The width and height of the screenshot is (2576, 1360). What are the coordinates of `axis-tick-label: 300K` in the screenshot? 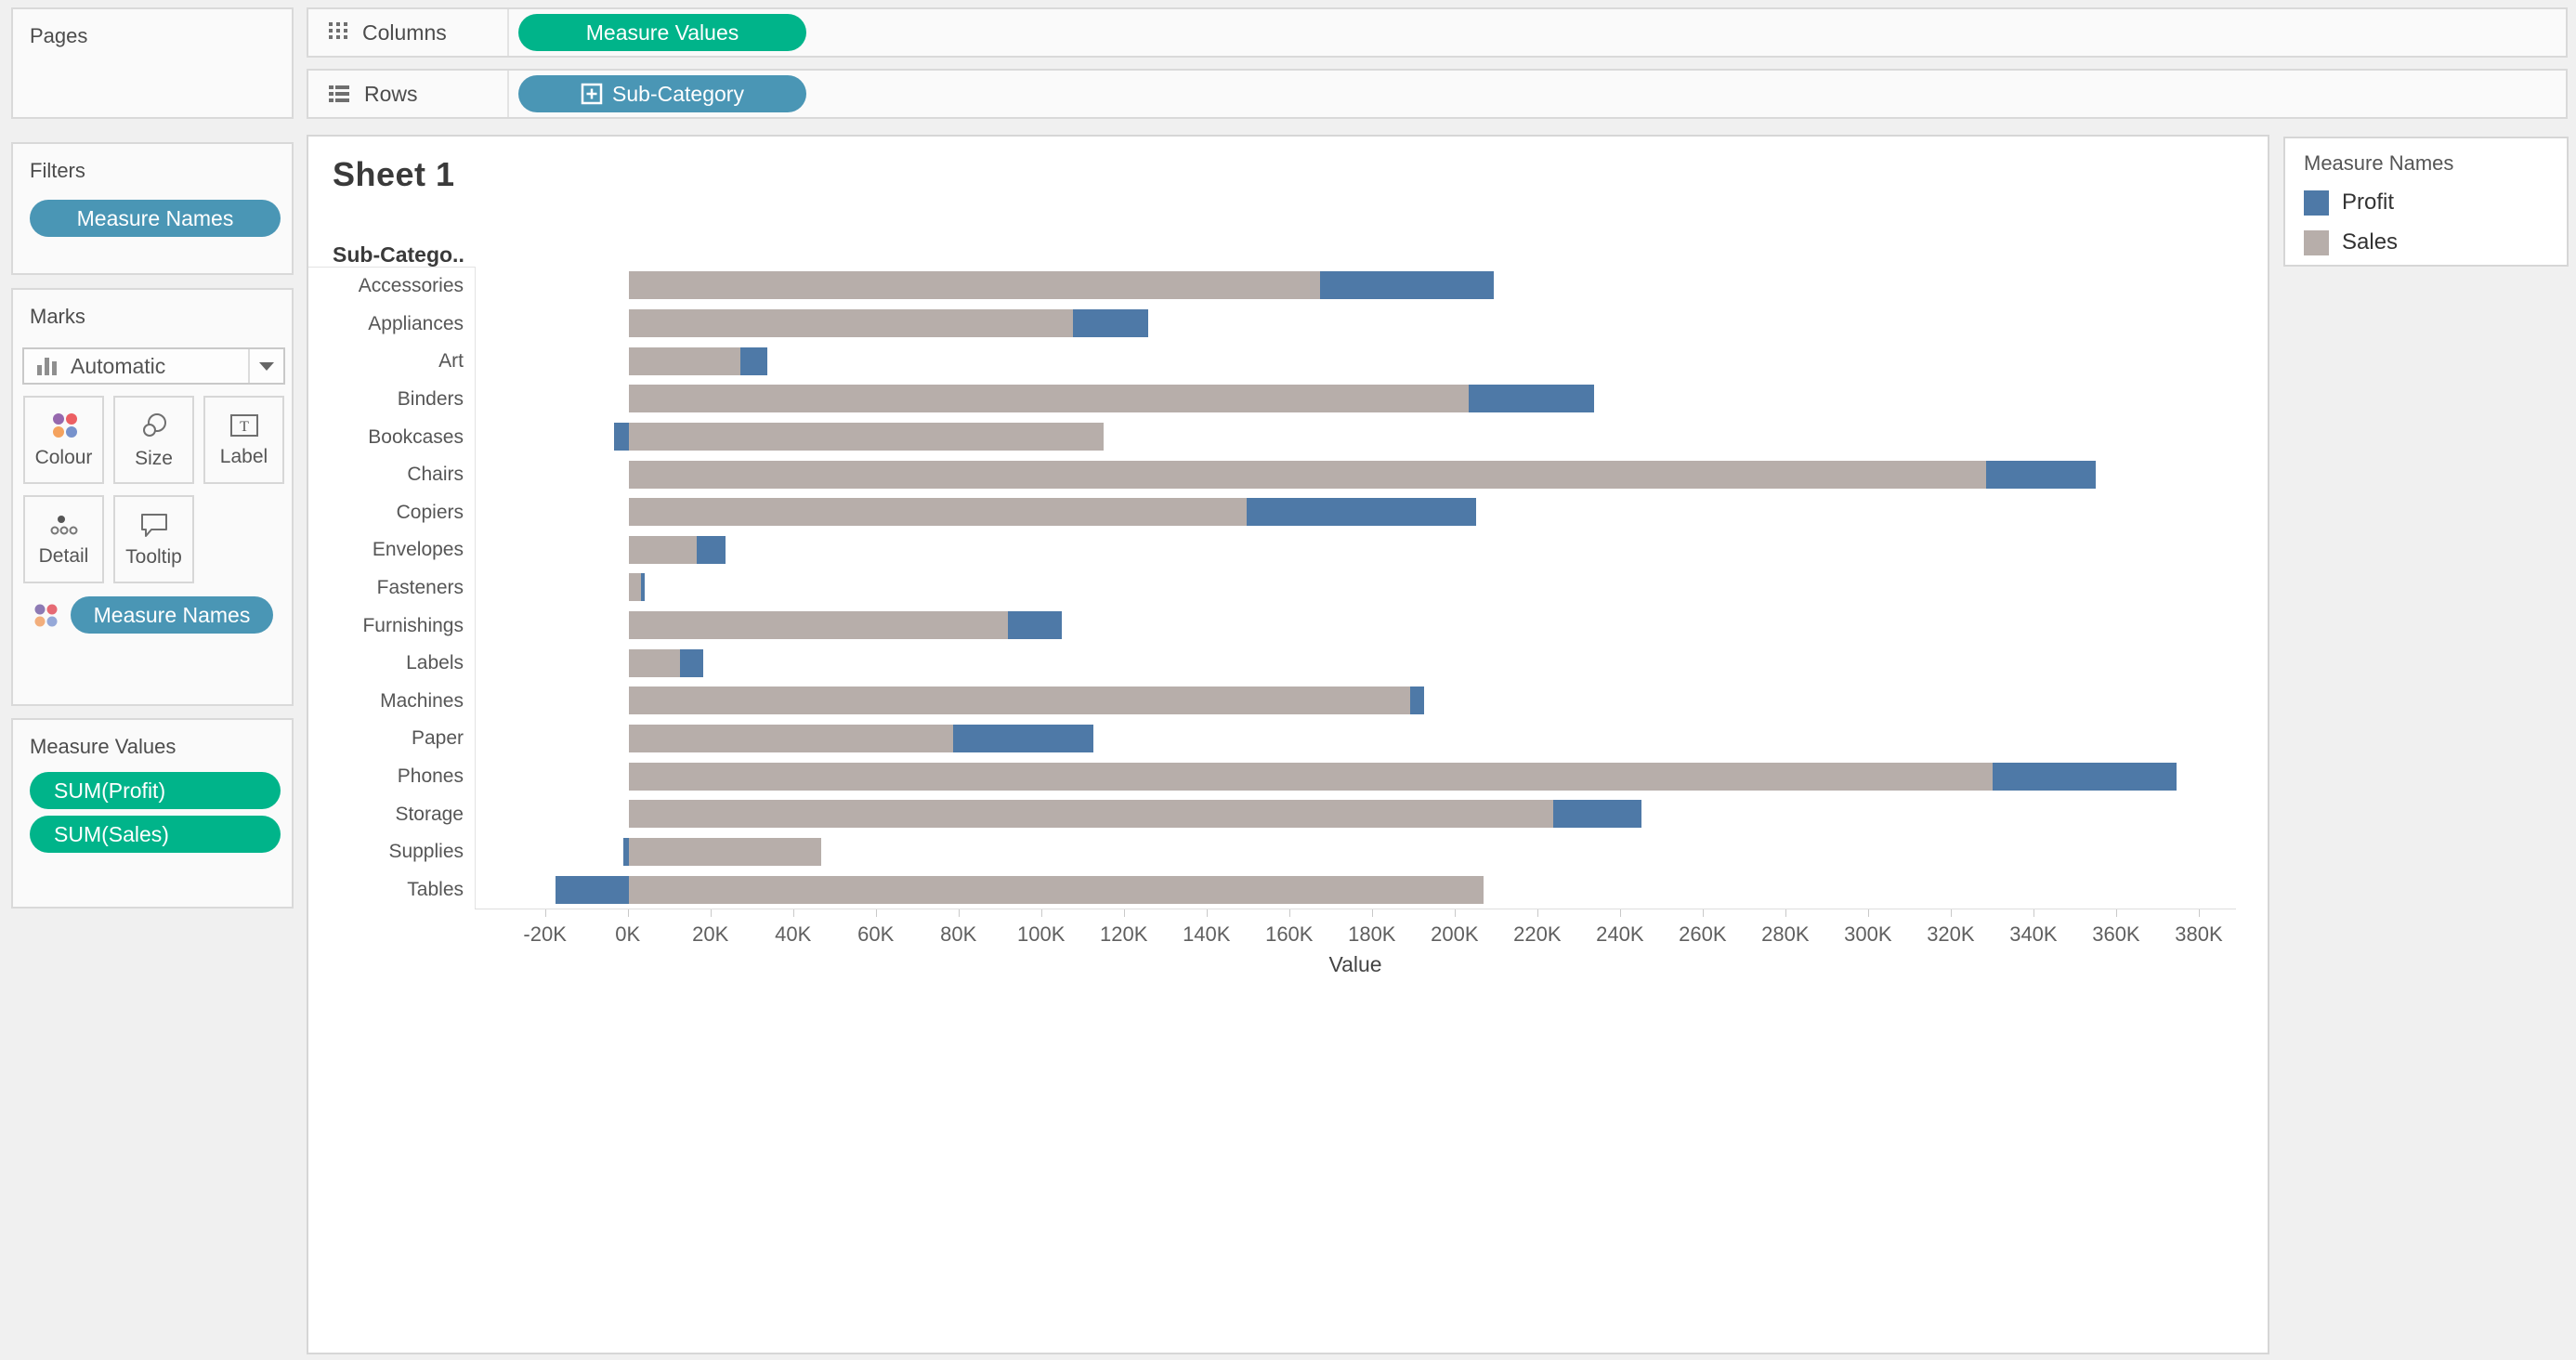 It's located at (1868, 934).